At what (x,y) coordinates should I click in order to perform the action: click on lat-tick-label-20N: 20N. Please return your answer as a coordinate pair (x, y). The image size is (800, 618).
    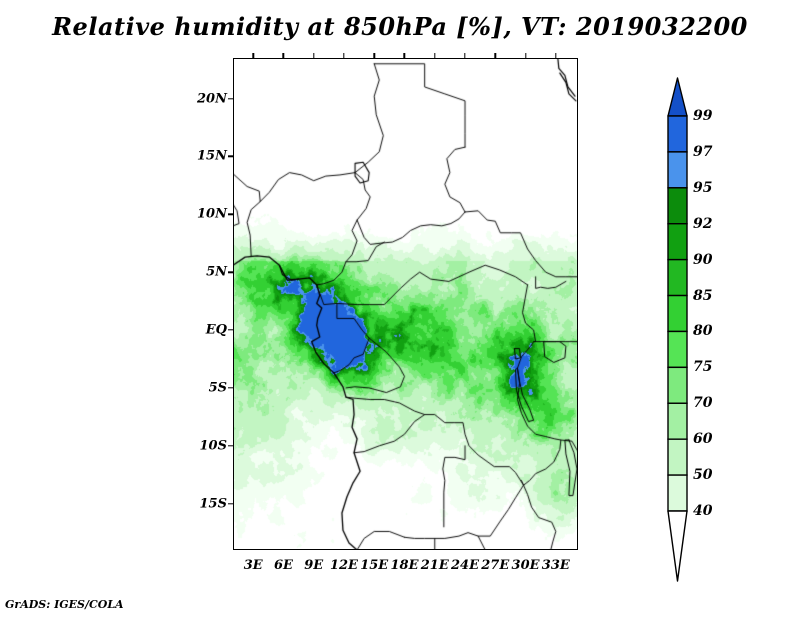
    Looking at the image, I should click on (212, 99).